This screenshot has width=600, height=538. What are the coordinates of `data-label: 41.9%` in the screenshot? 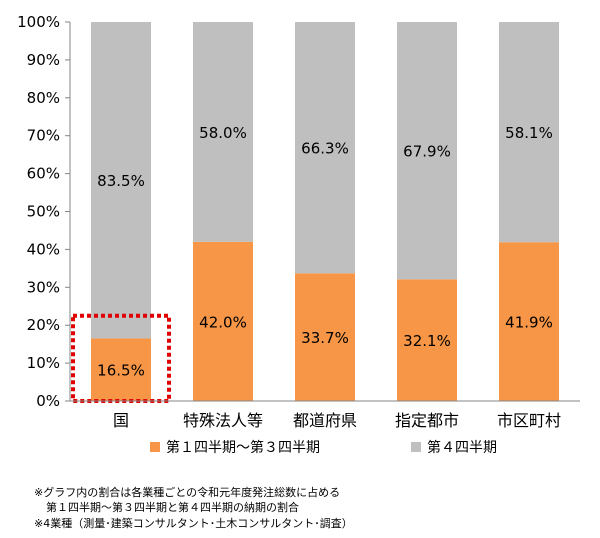 It's located at (529, 323).